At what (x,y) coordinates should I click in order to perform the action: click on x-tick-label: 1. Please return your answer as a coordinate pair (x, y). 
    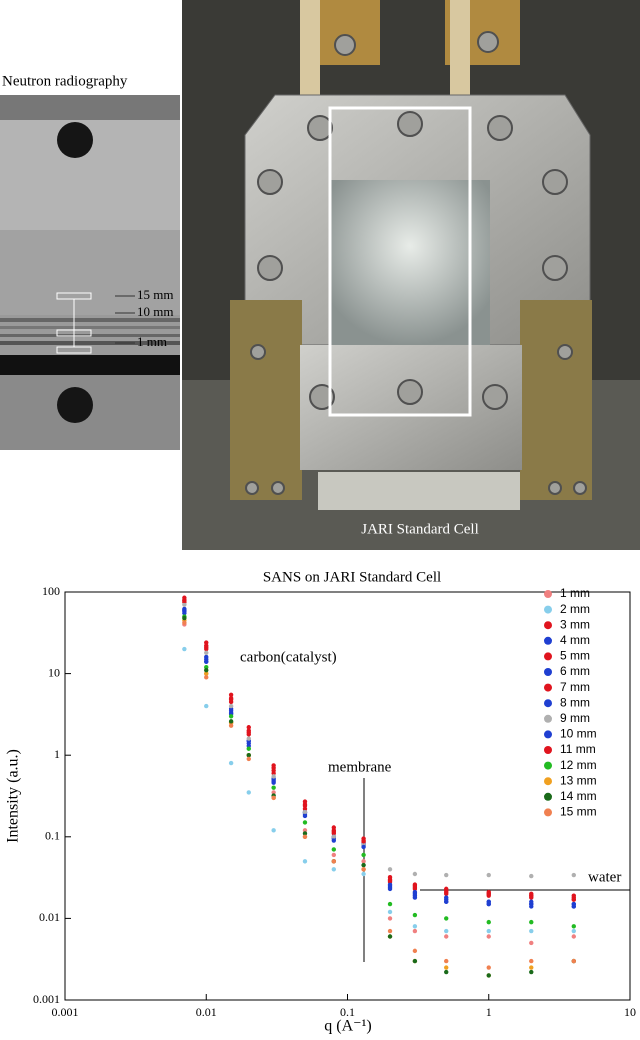
    Looking at the image, I should click on (489, 1012).